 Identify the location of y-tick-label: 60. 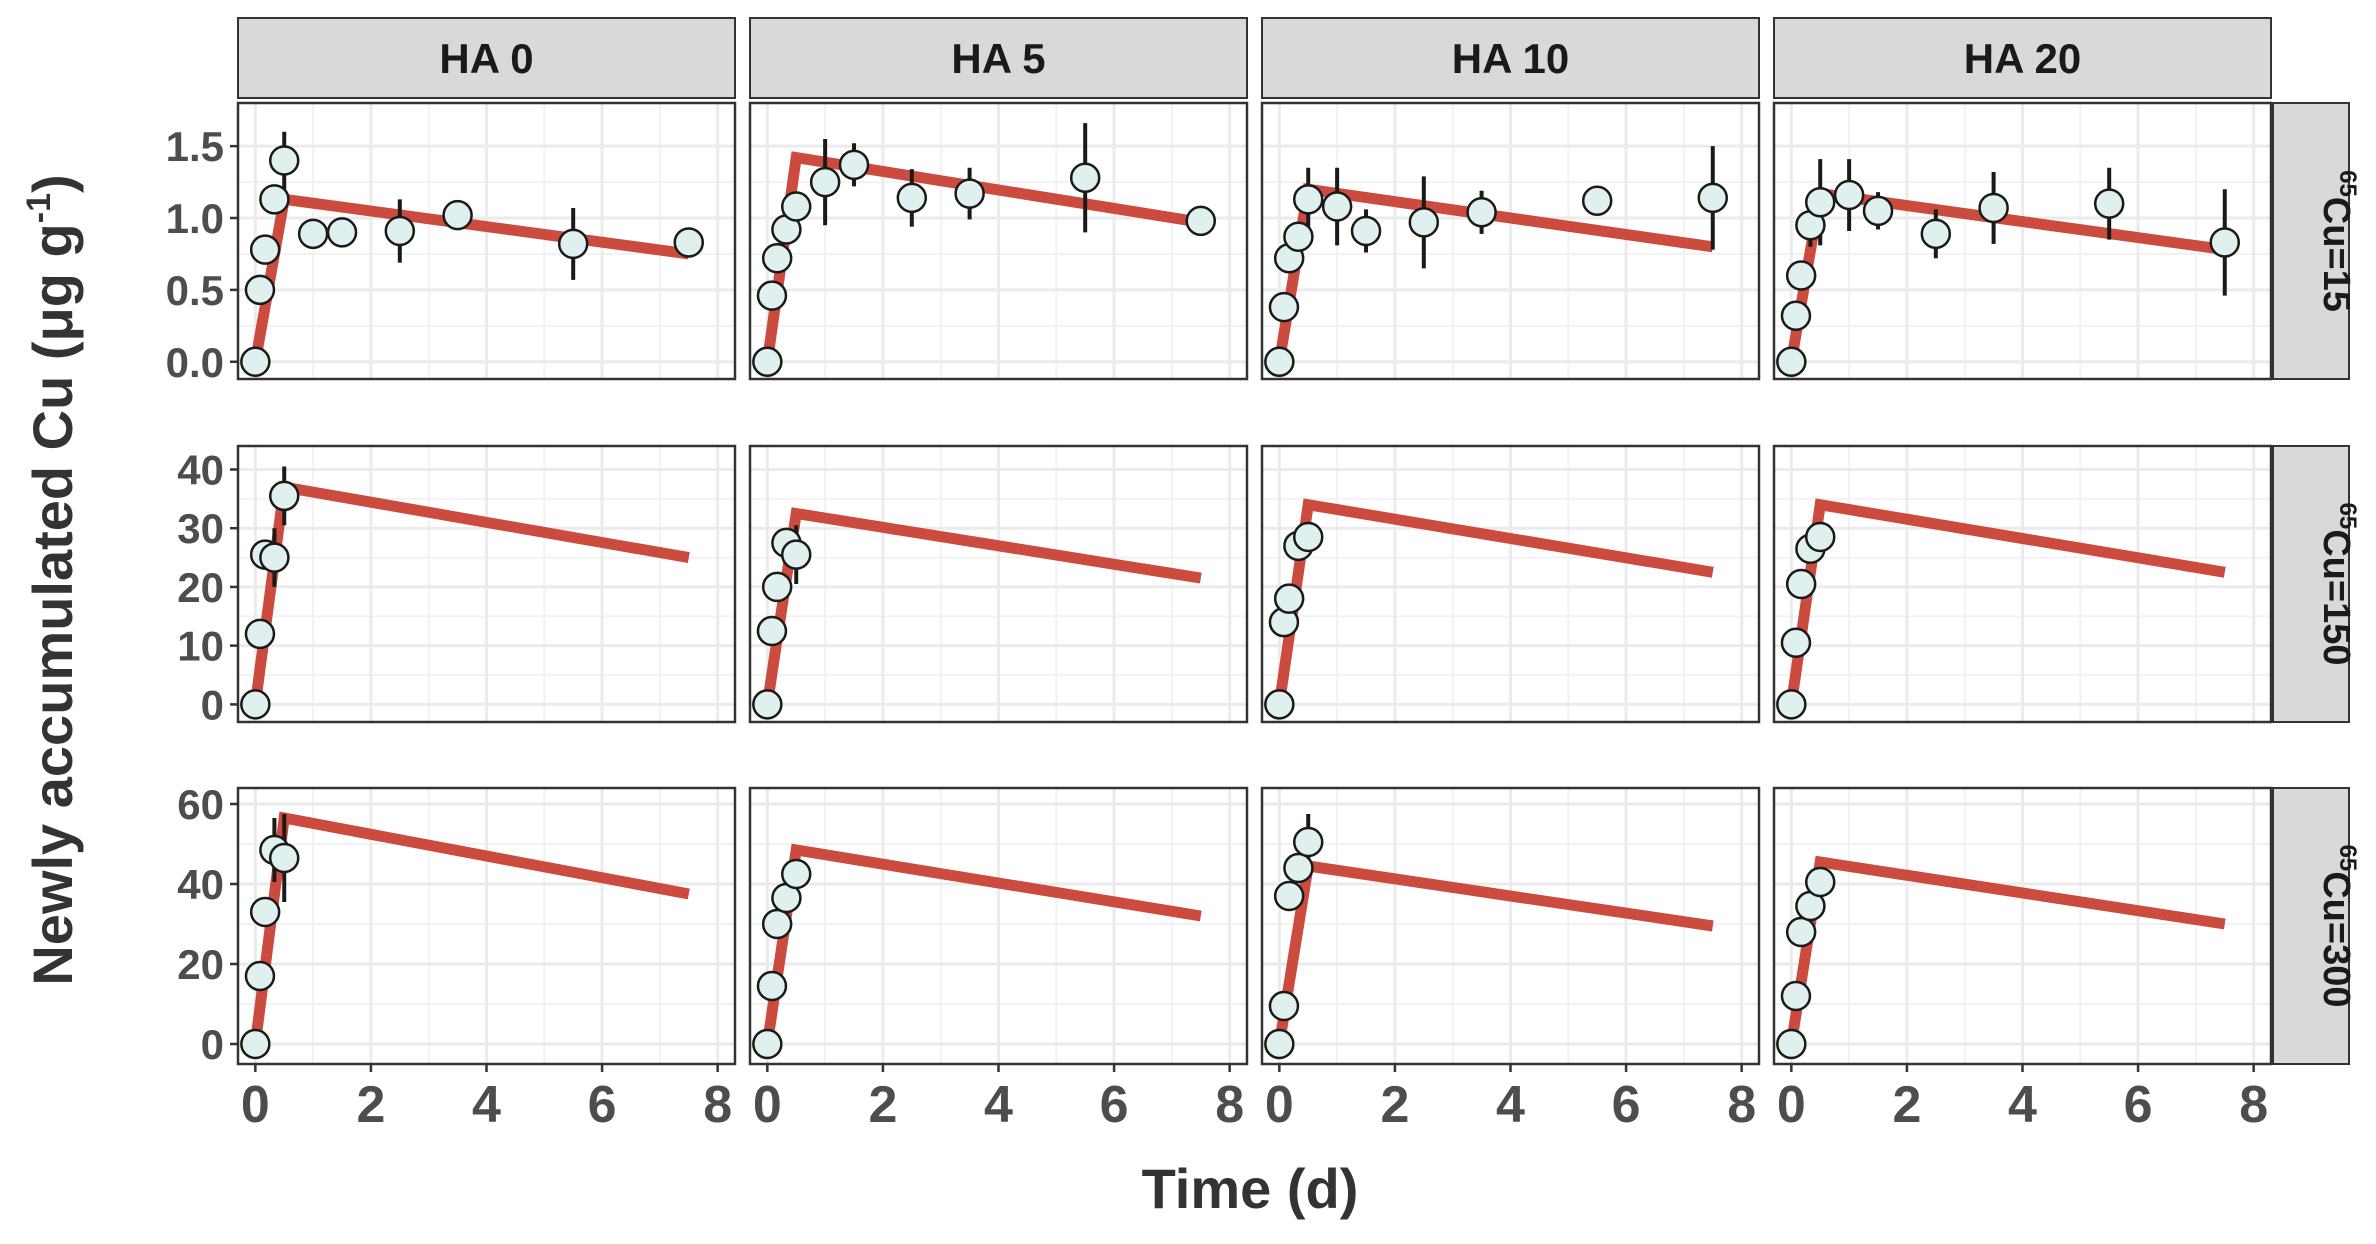
(200, 804).